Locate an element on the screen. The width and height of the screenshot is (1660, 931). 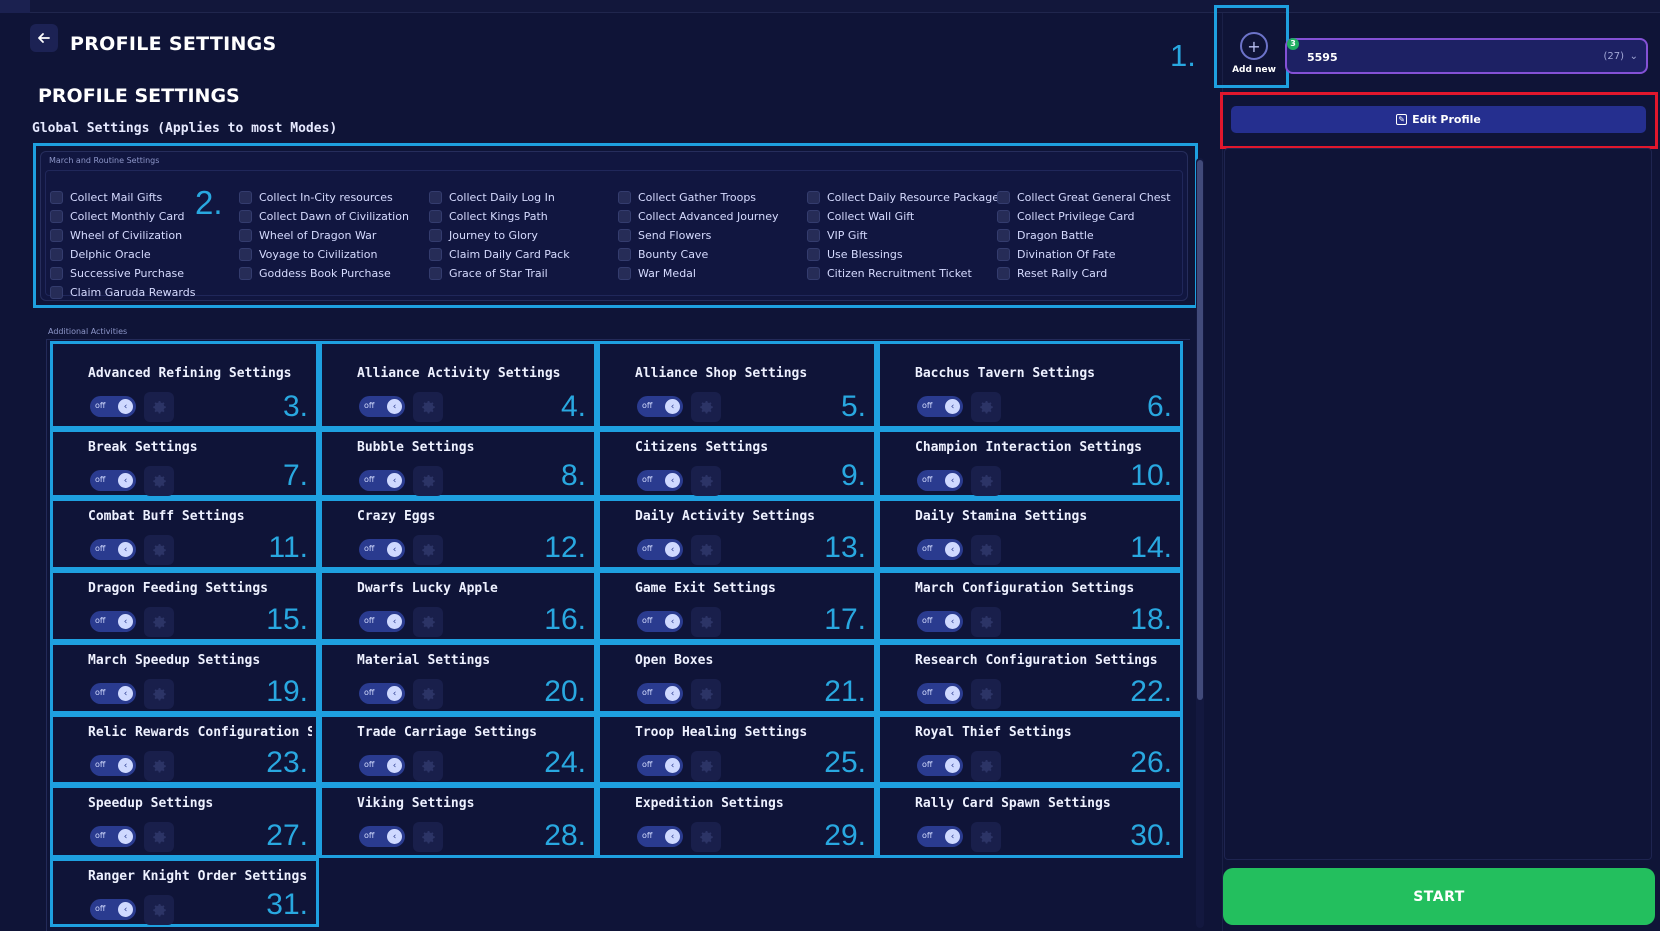
routine-checkbox-item: VIP Gift is located at coordinates (837, 235).